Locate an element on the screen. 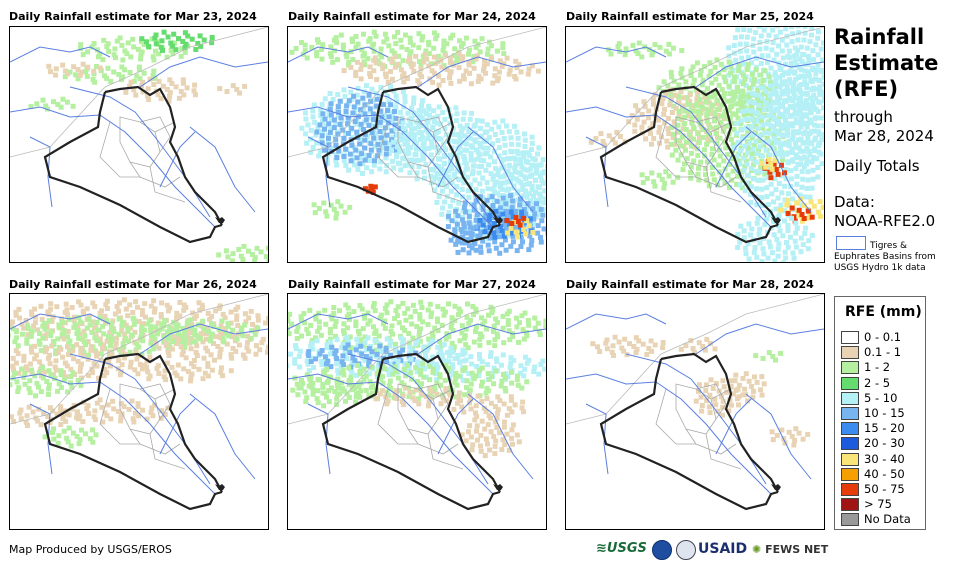 The height and width of the screenshot is (566, 970). basin-legend-line1: Tigres & is located at coordinates (889, 246).